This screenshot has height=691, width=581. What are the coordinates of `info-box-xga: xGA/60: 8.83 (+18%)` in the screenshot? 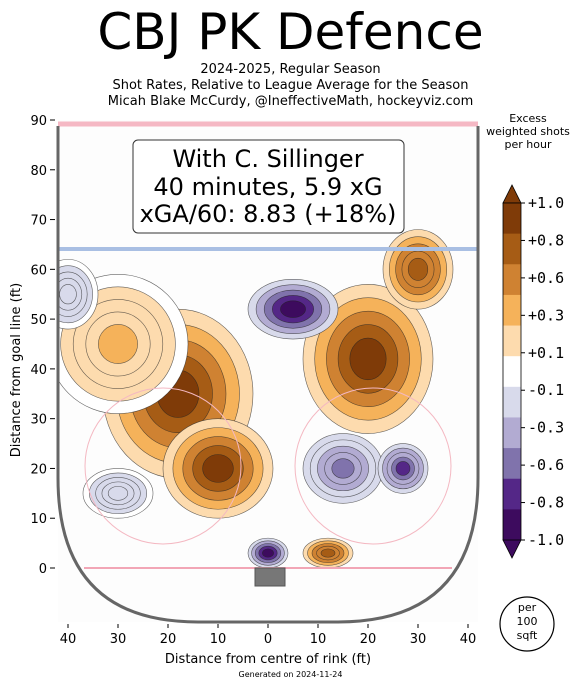 It's located at (268, 214).